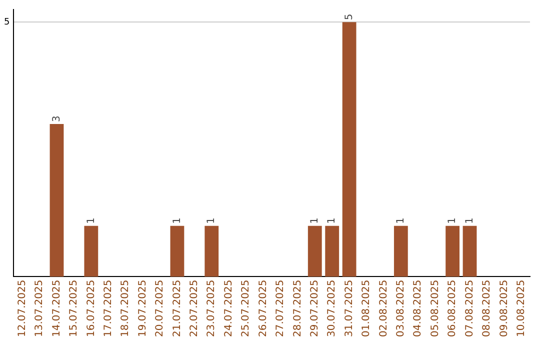 The image size is (540, 340). What do you see at coordinates (40, 309) in the screenshot?
I see `x-tick-label: 13.07.2025` at bounding box center [40, 309].